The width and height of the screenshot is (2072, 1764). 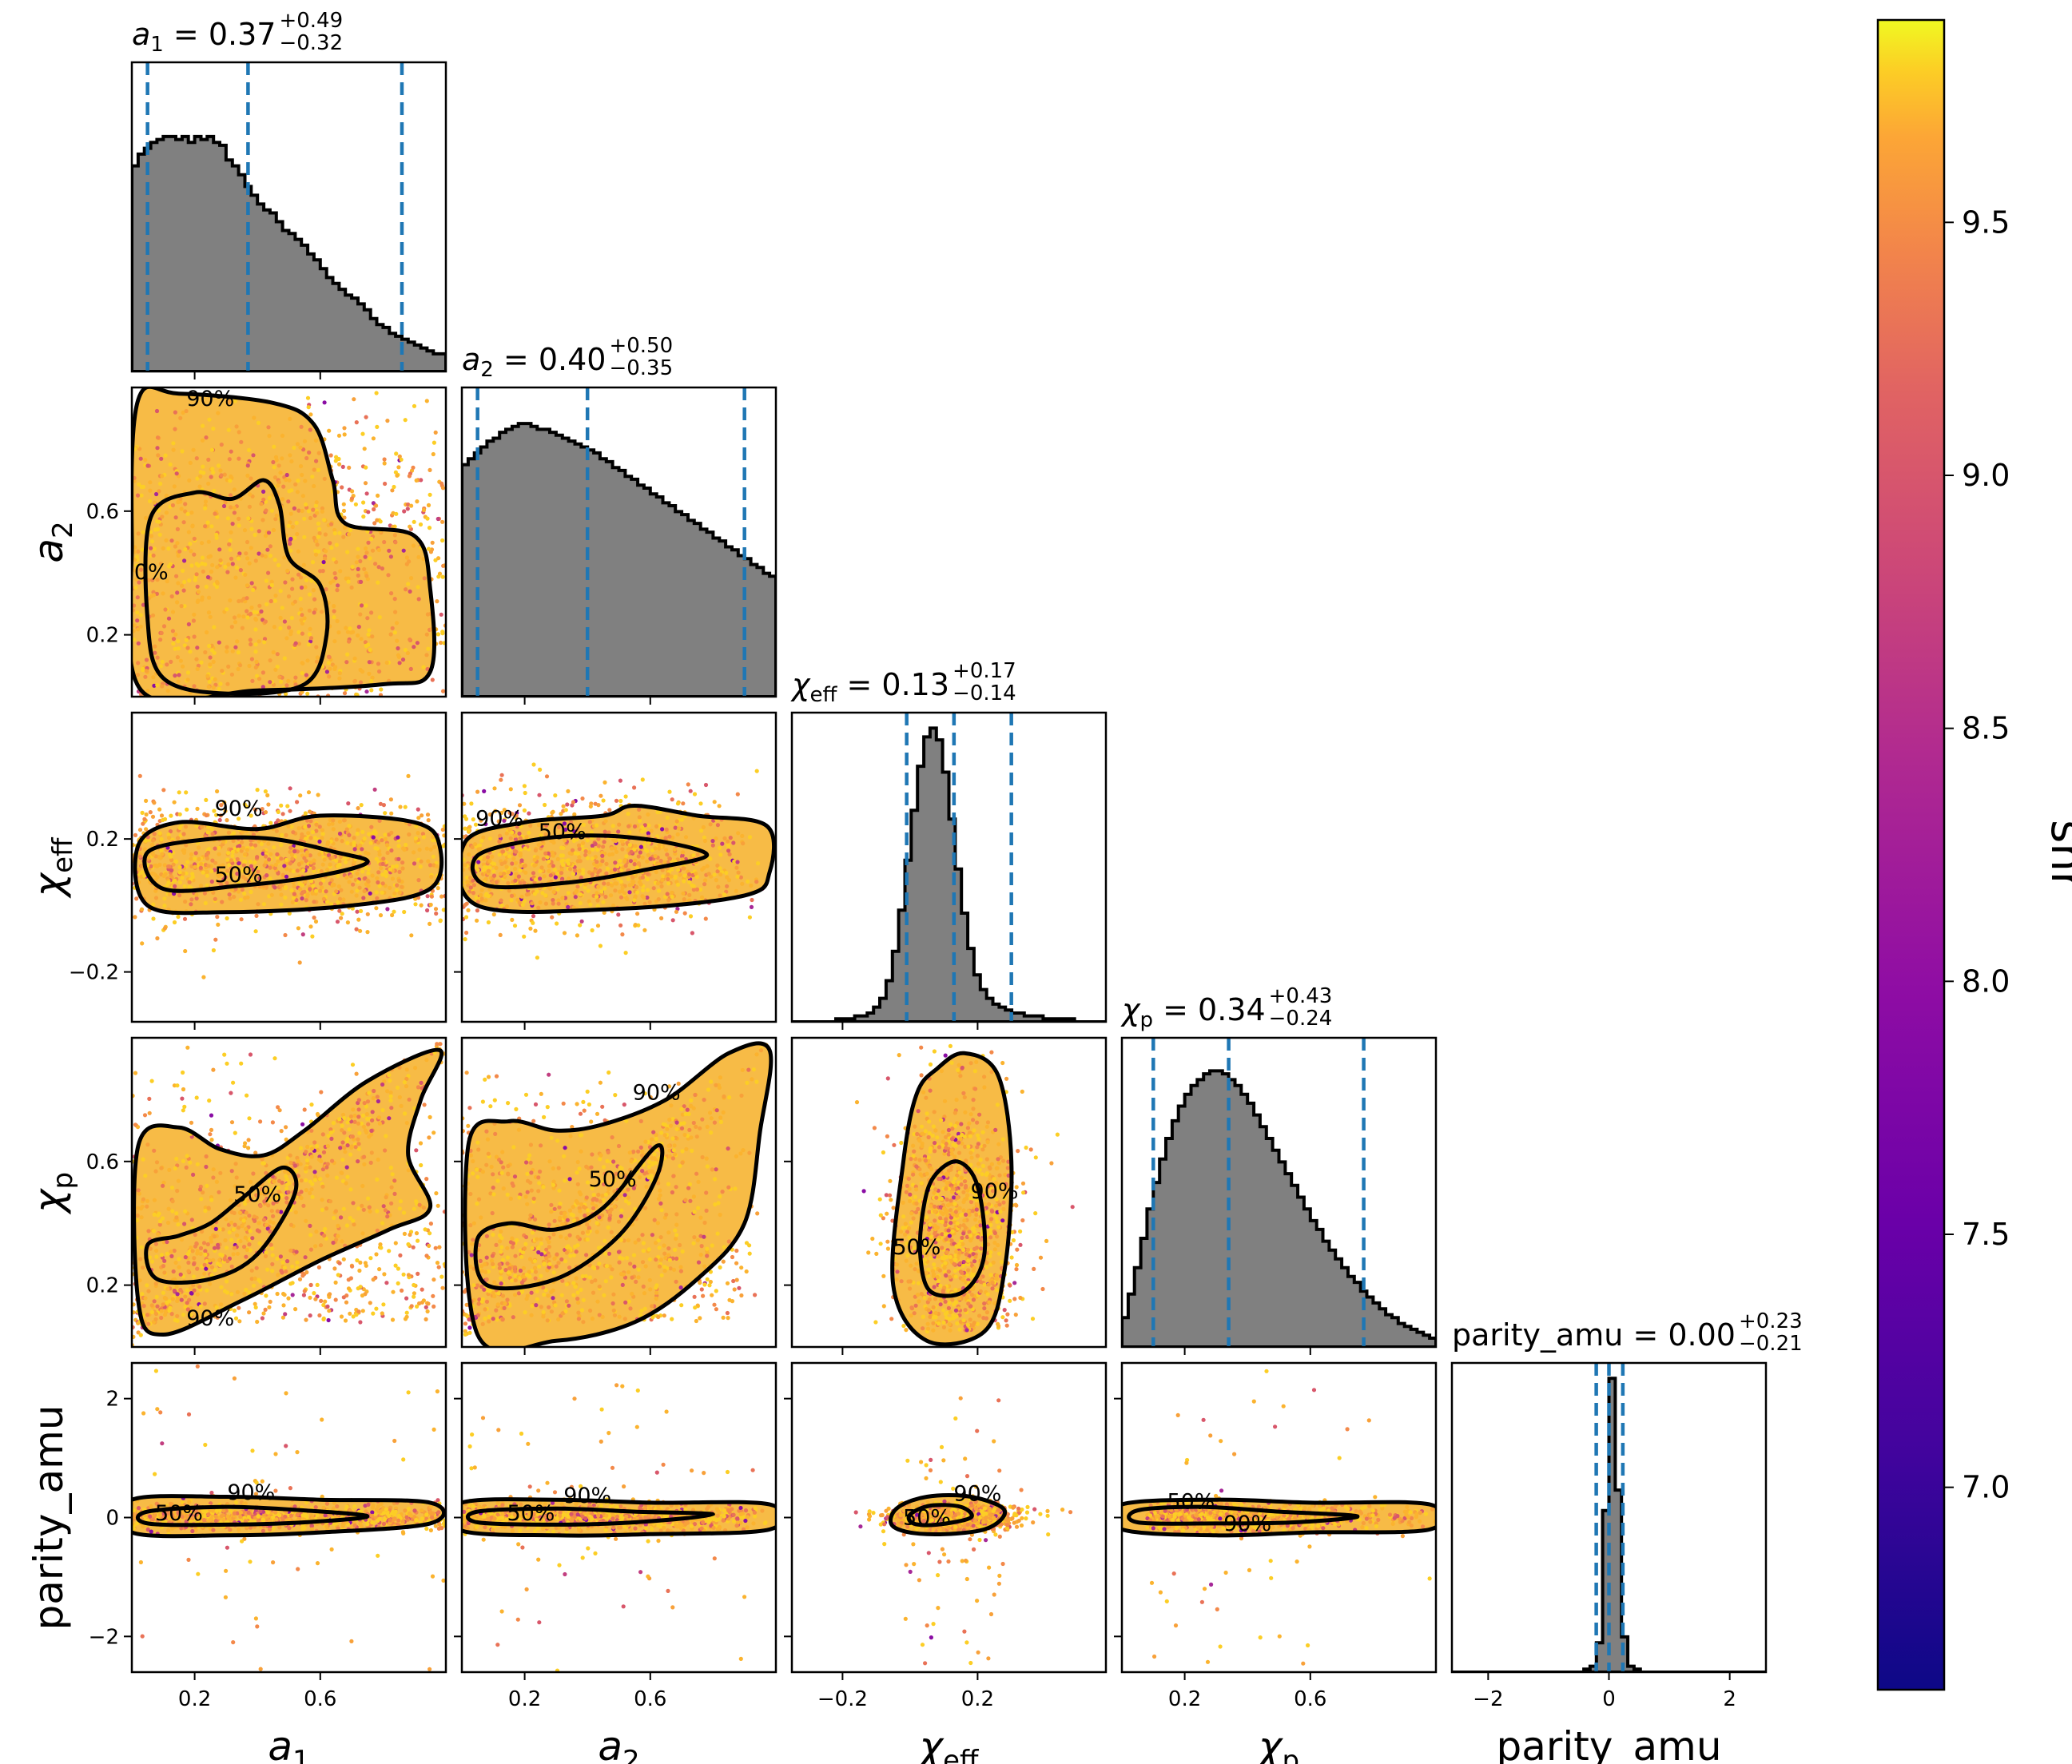 I want to click on panel-frame, so click(x=618, y=867).